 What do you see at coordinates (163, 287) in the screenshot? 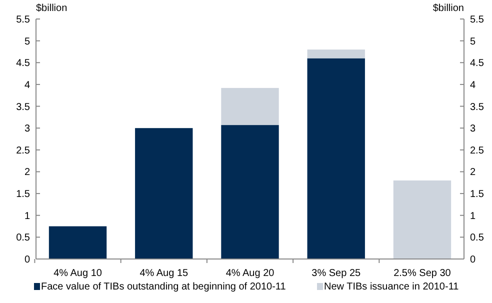
I see `legend-label: Face value of TIBs outstanding at beginning of 2010-11` at bounding box center [163, 287].